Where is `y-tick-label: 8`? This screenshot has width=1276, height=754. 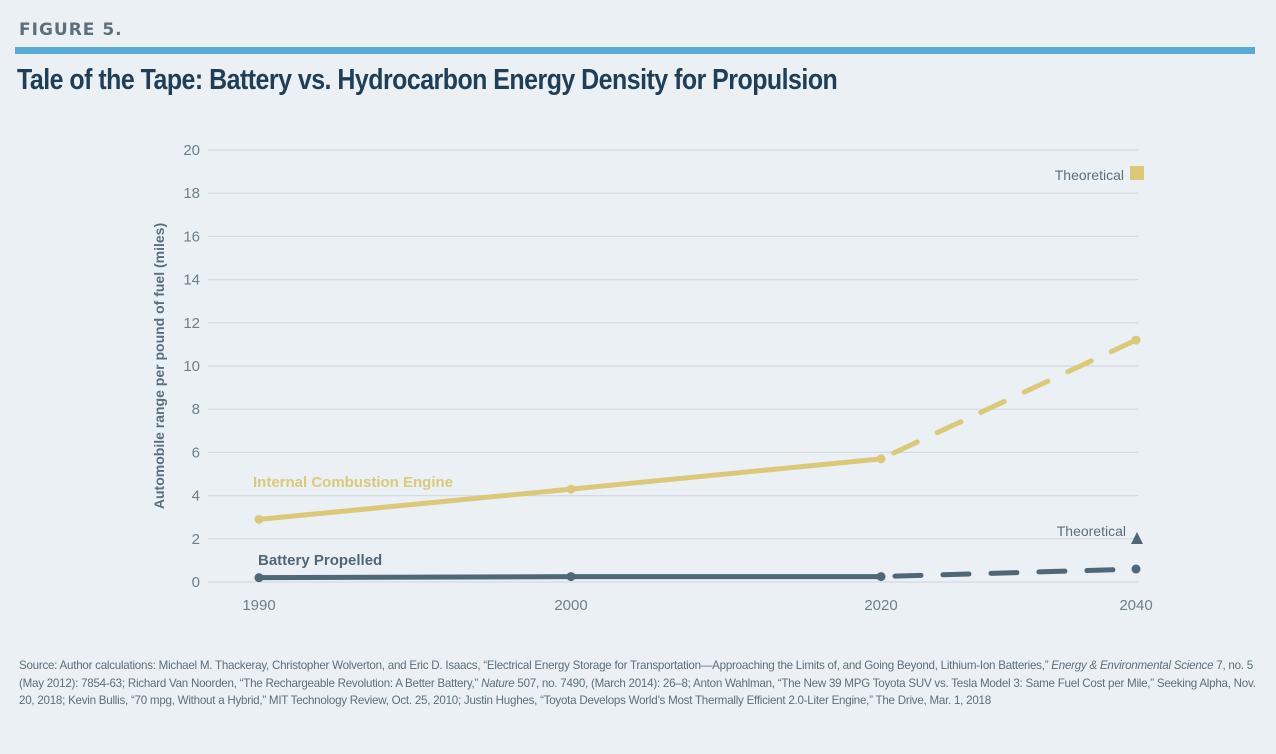 y-tick-label: 8 is located at coordinates (196, 409).